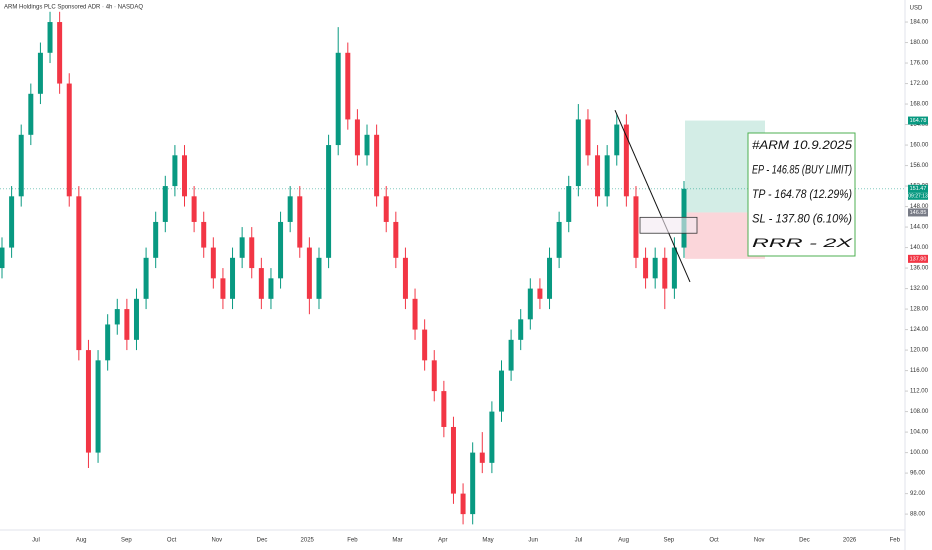  What do you see at coordinates (919, 269) in the screenshot?
I see `y-tick-label: 136.00` at bounding box center [919, 269].